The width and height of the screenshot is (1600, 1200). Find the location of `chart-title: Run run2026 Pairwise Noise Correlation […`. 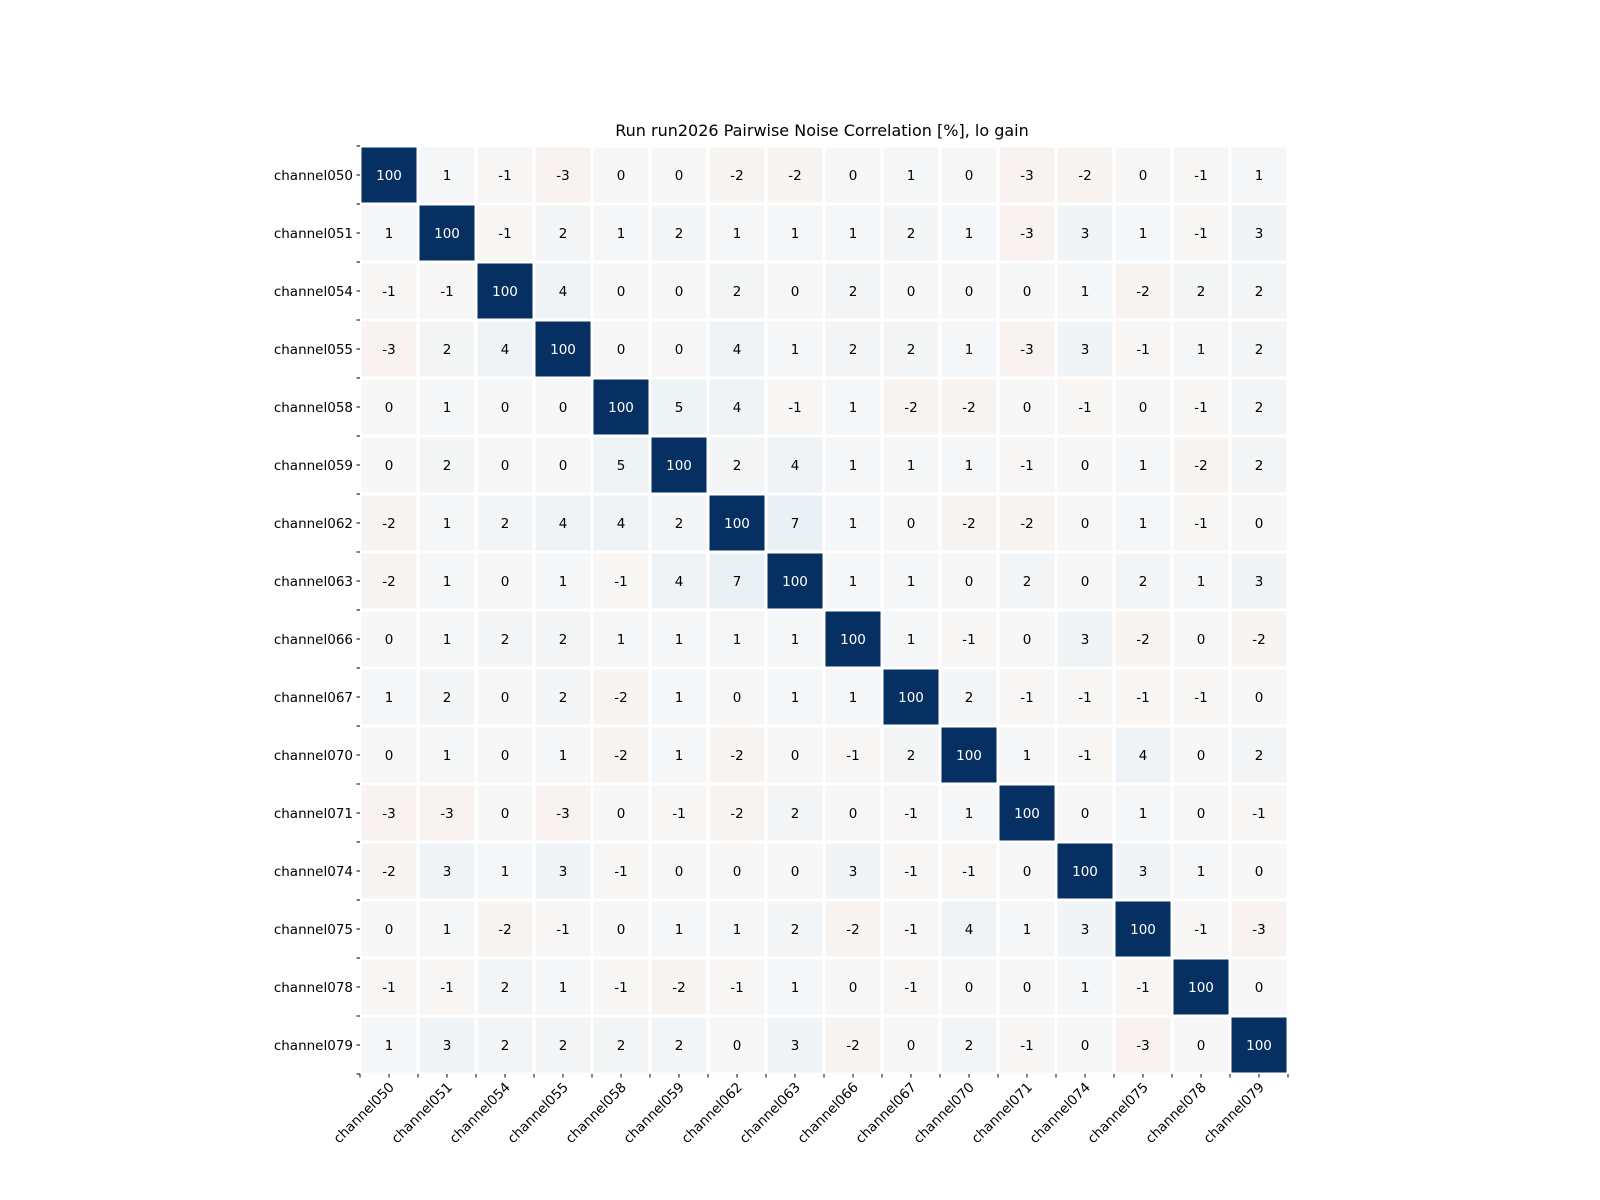

chart-title: Run run2026 Pairwise Noise Correlation [… is located at coordinates (822, 130).